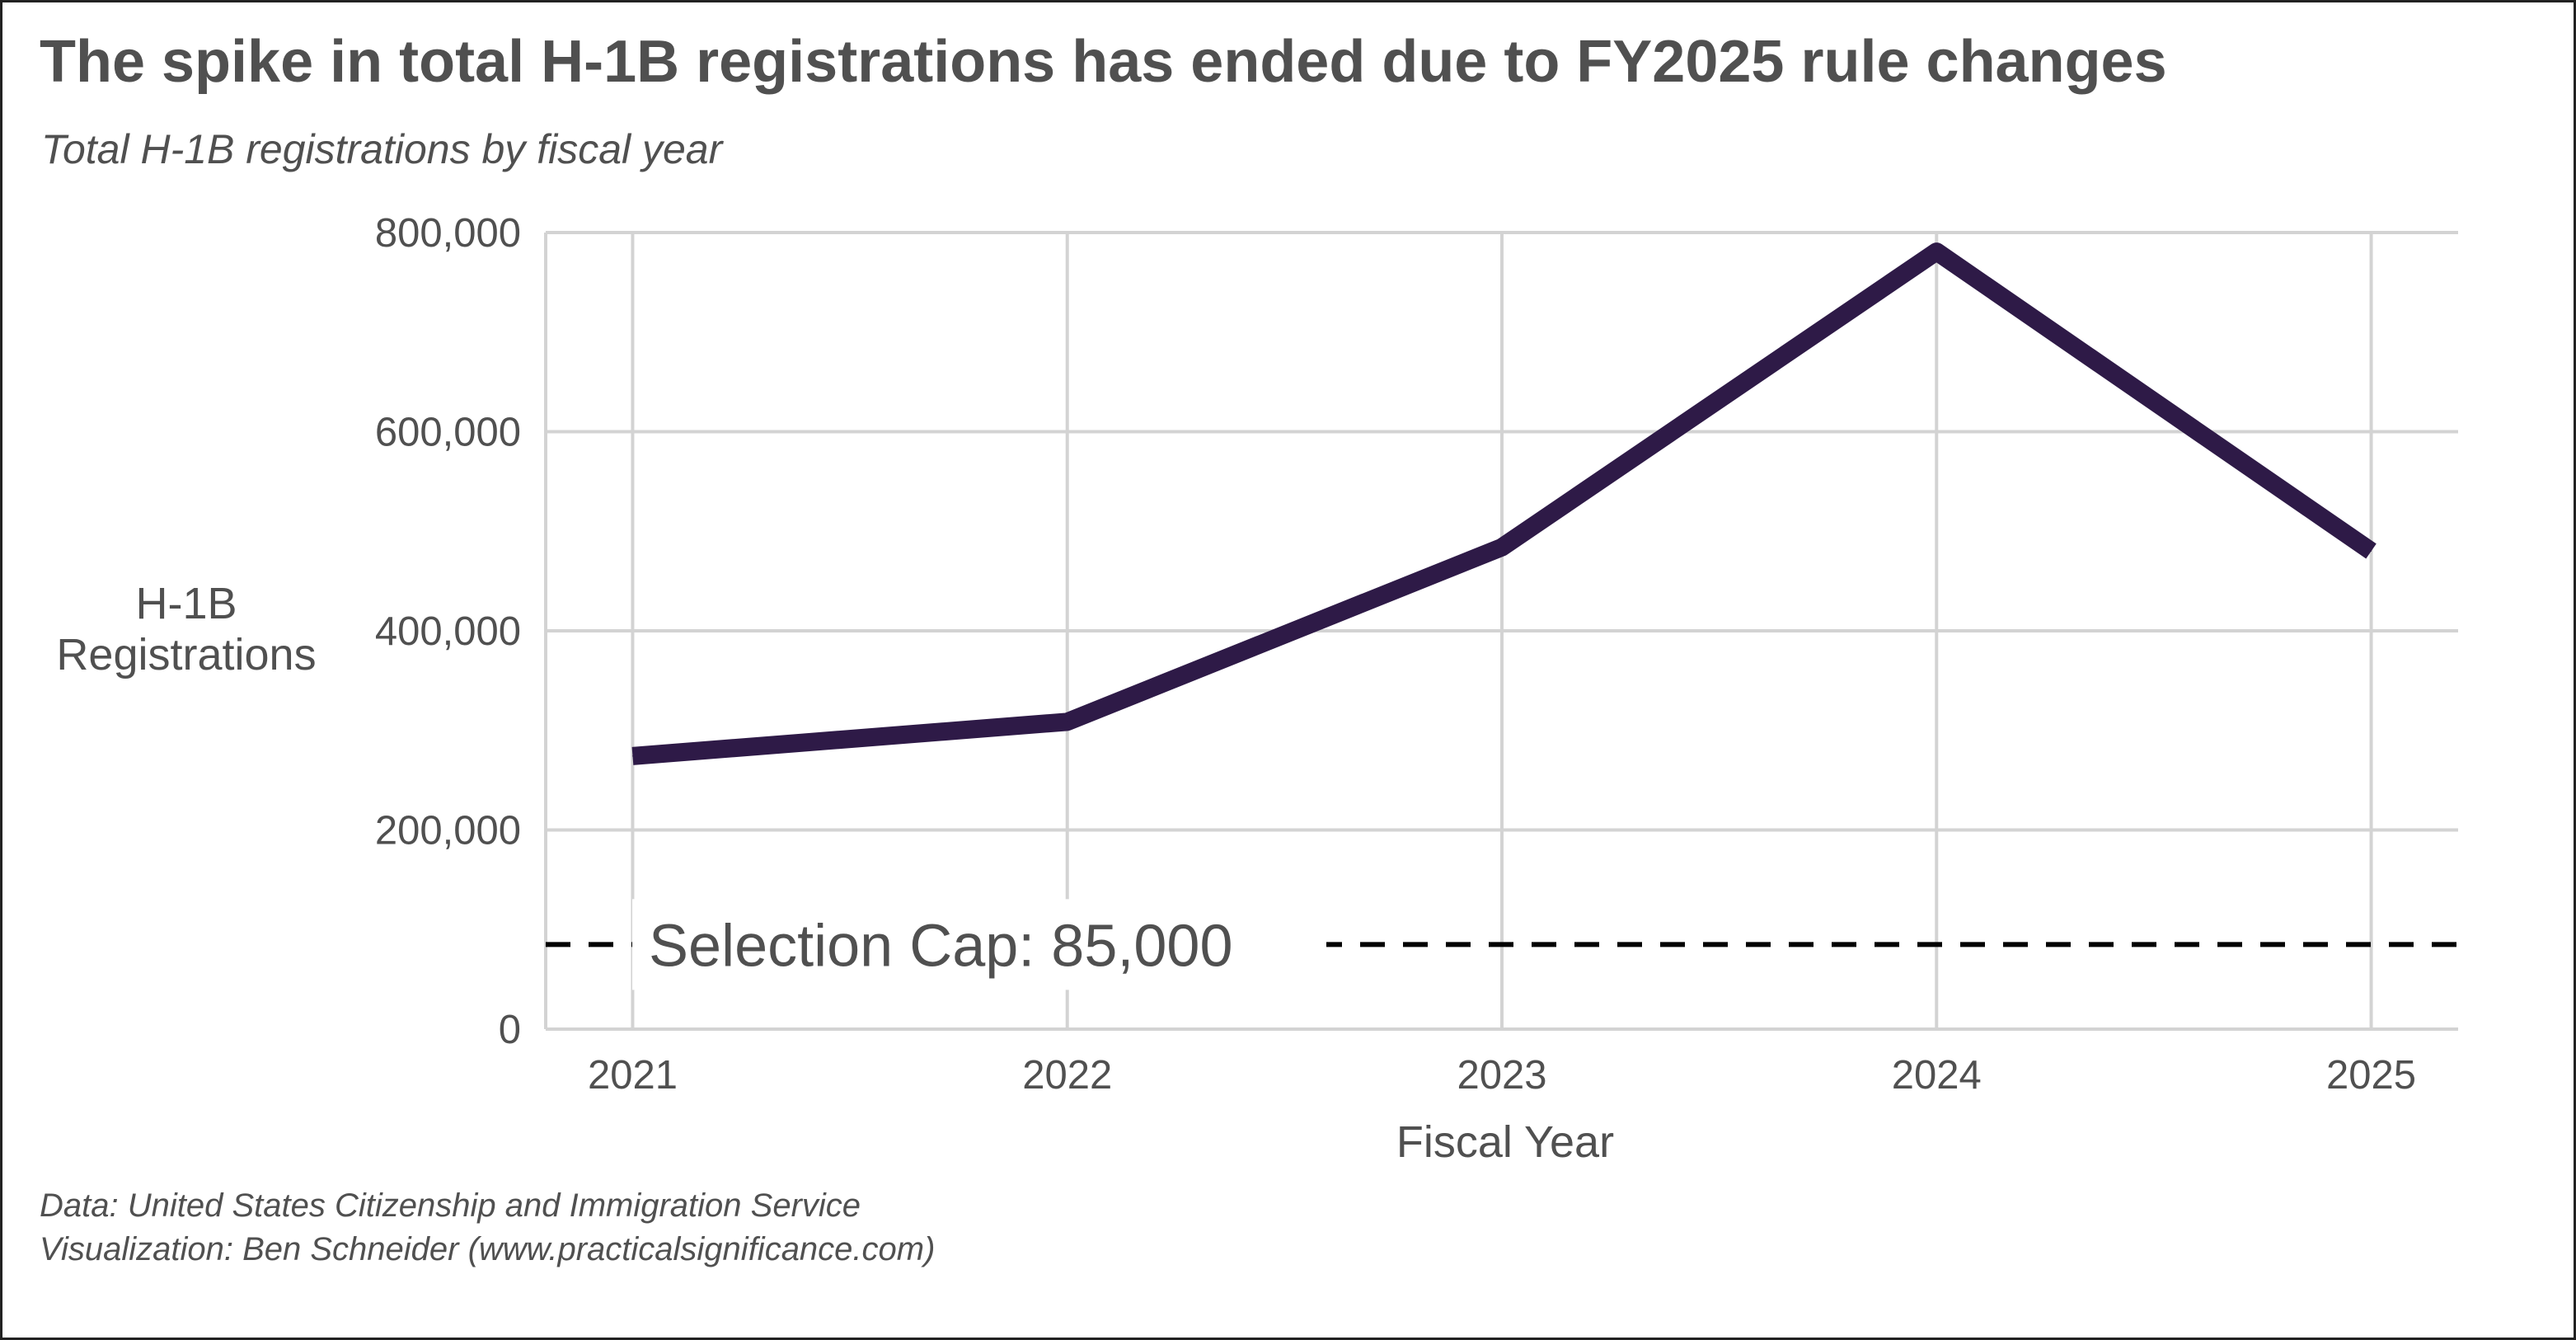 This screenshot has width=2576, height=1340. I want to click on x-tick-label: 2025, so click(2371, 1075).